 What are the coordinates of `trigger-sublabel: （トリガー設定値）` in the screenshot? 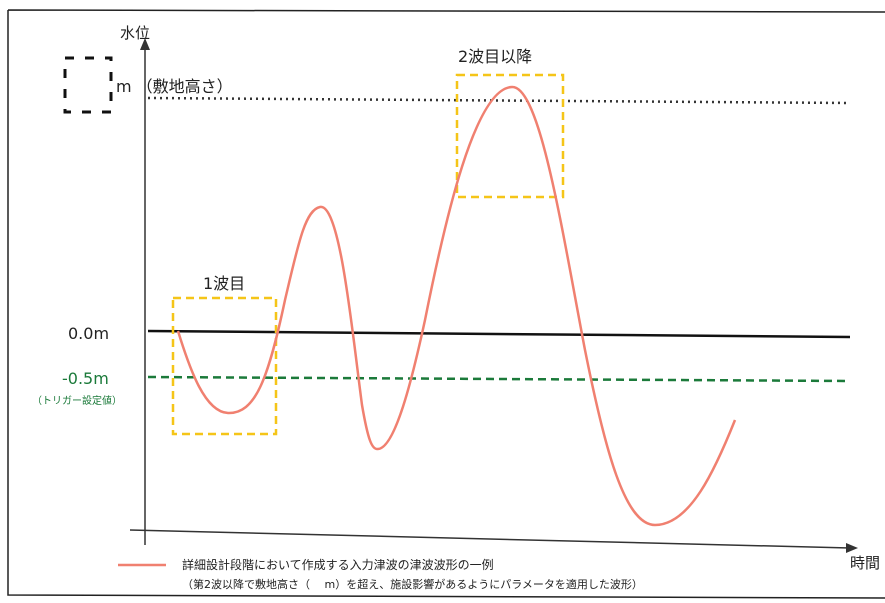 It's located at (77, 400).